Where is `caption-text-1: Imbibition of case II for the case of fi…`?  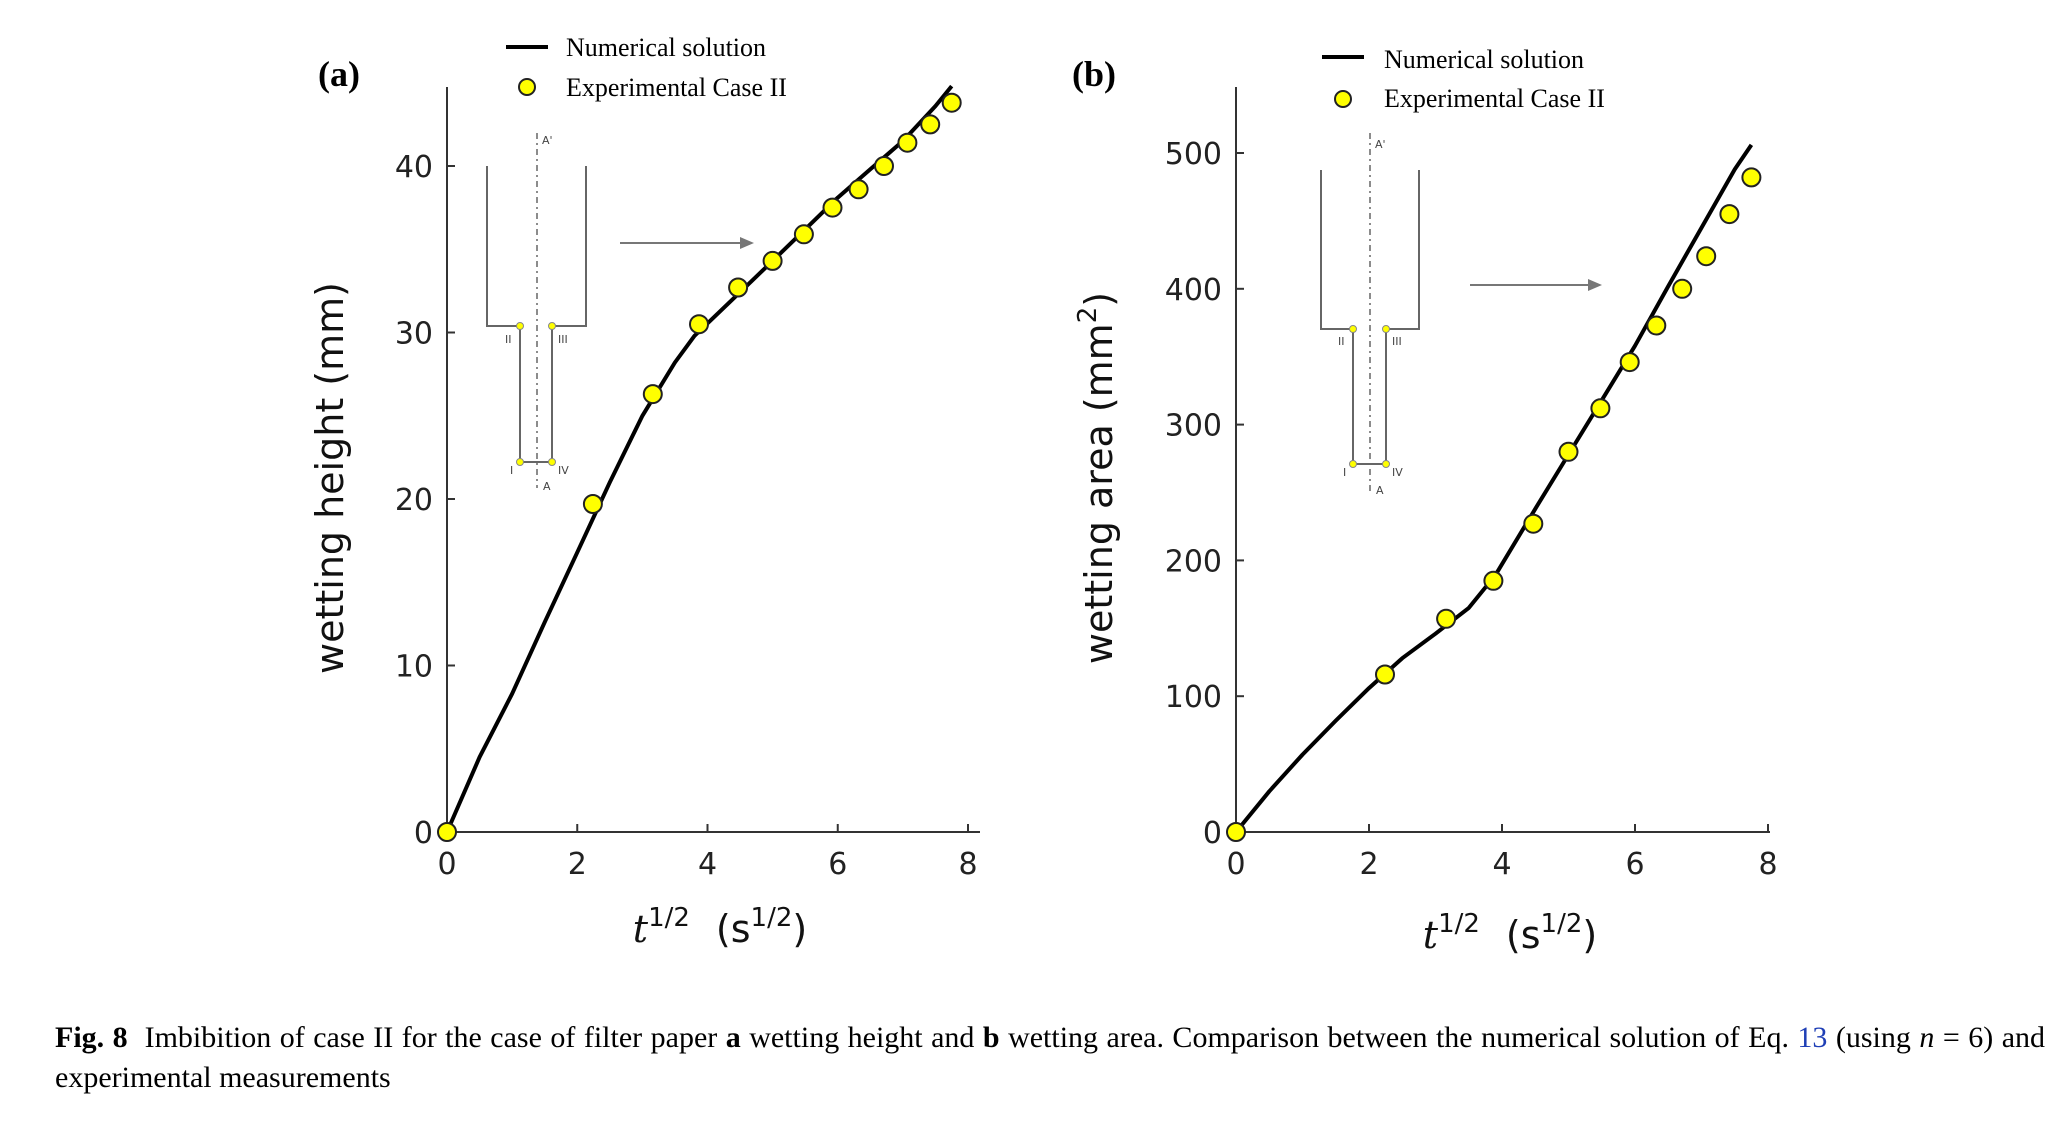
caption-text-1: Imbibition of case II for the case of fi… is located at coordinates (435, 1037).